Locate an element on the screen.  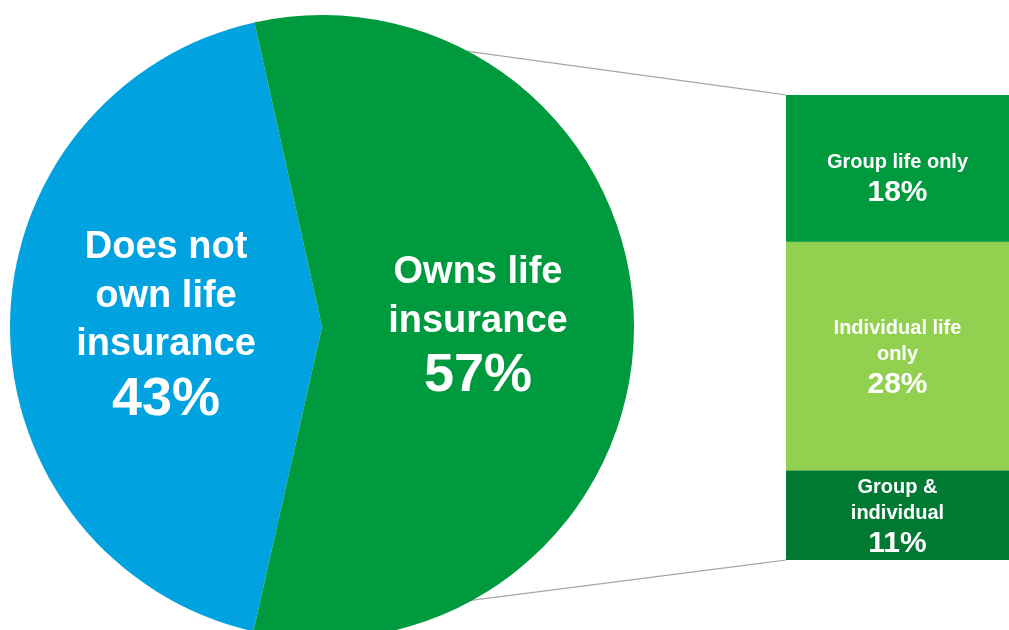
slice-label: Owns life insurance is located at coordinates (478, 294).